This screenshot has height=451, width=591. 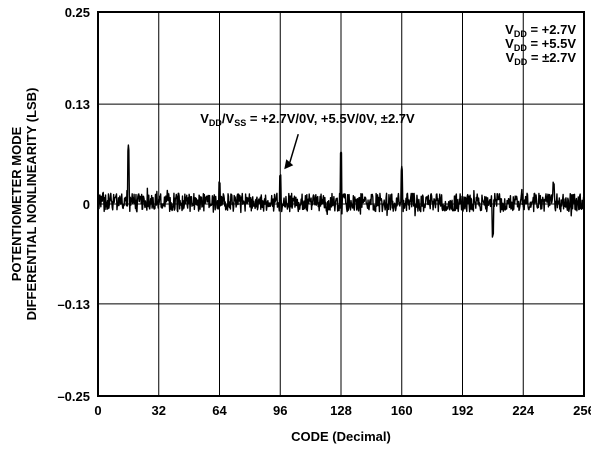 What do you see at coordinates (77, 104) in the screenshot?
I see `y-tick-label: 0.13` at bounding box center [77, 104].